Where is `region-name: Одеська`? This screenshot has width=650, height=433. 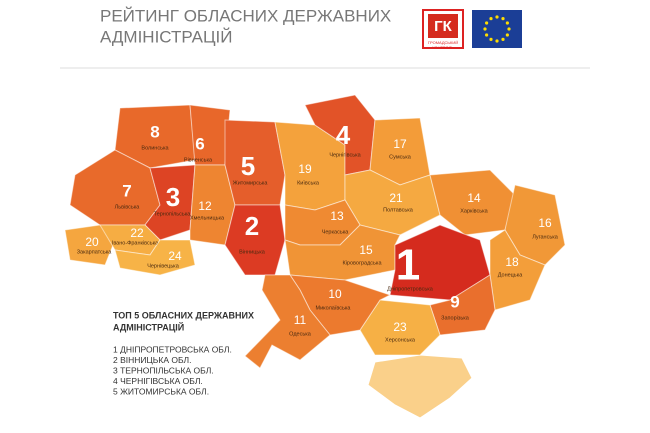
region-name: Одеська is located at coordinates (300, 334).